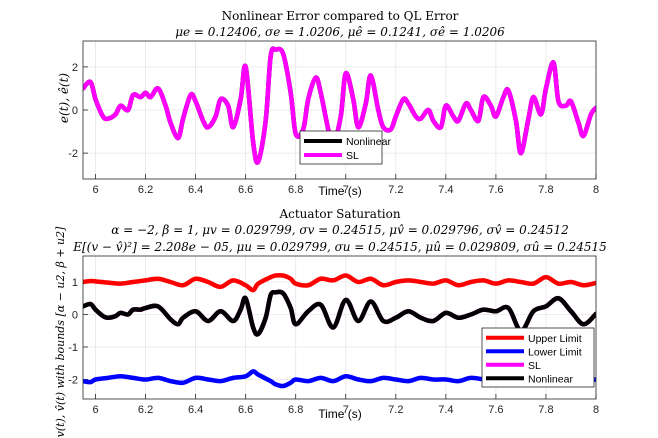 The width and height of the screenshot is (658, 438). I want to click on bottom-x-tick-label: 7.4, so click(445, 410).